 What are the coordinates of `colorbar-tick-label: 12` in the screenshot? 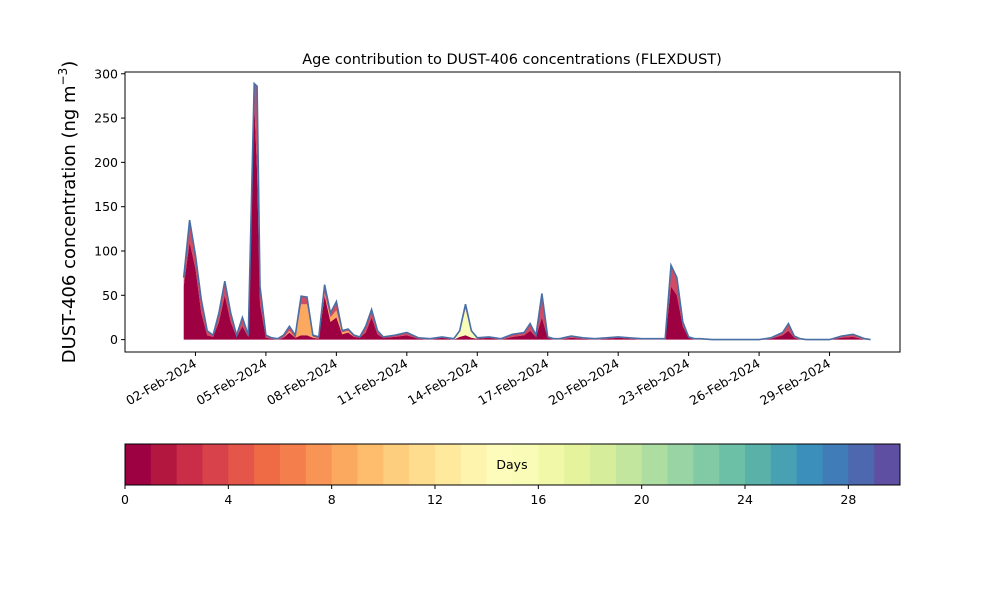 It's located at (435, 499).